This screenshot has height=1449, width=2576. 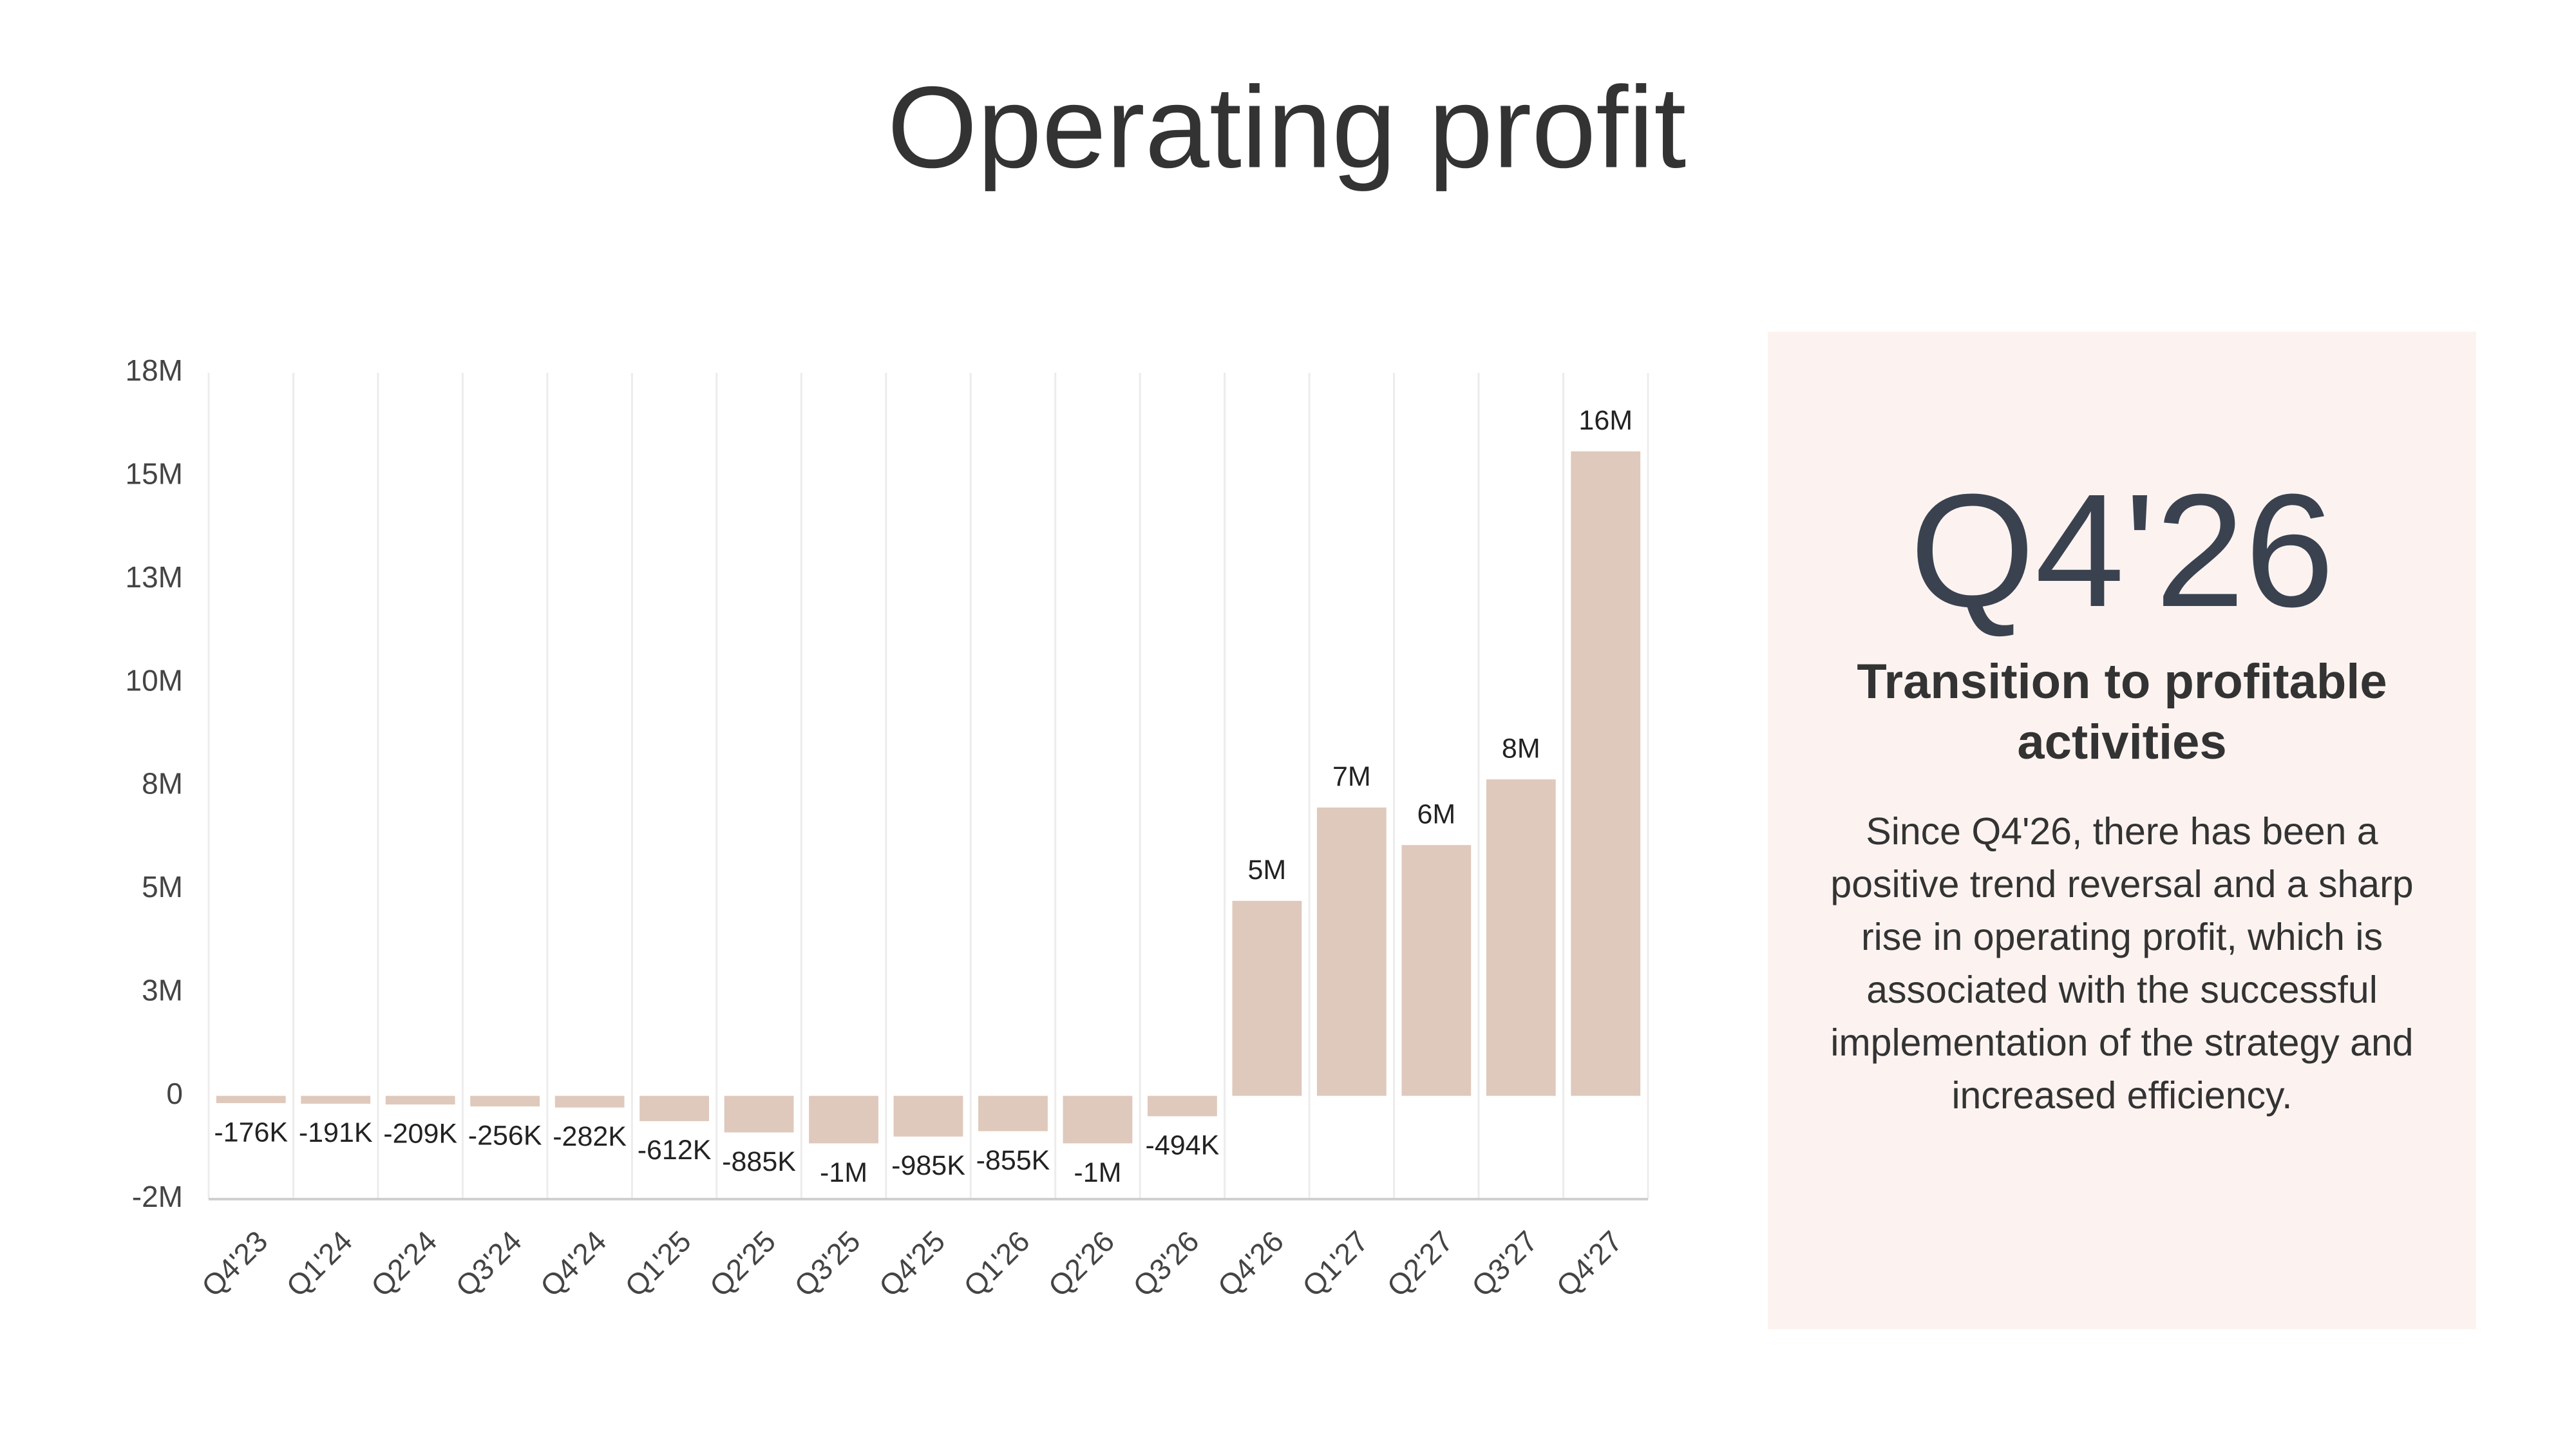 What do you see at coordinates (251, 1132) in the screenshot?
I see `value-label: -176K` at bounding box center [251, 1132].